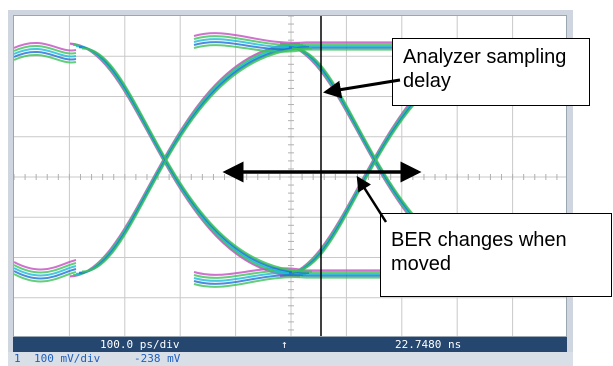 The height and width of the screenshot is (366, 613). What do you see at coordinates (67, 358) in the screenshot?
I see `volts-per-div-readout: 100 mV/div` at bounding box center [67, 358].